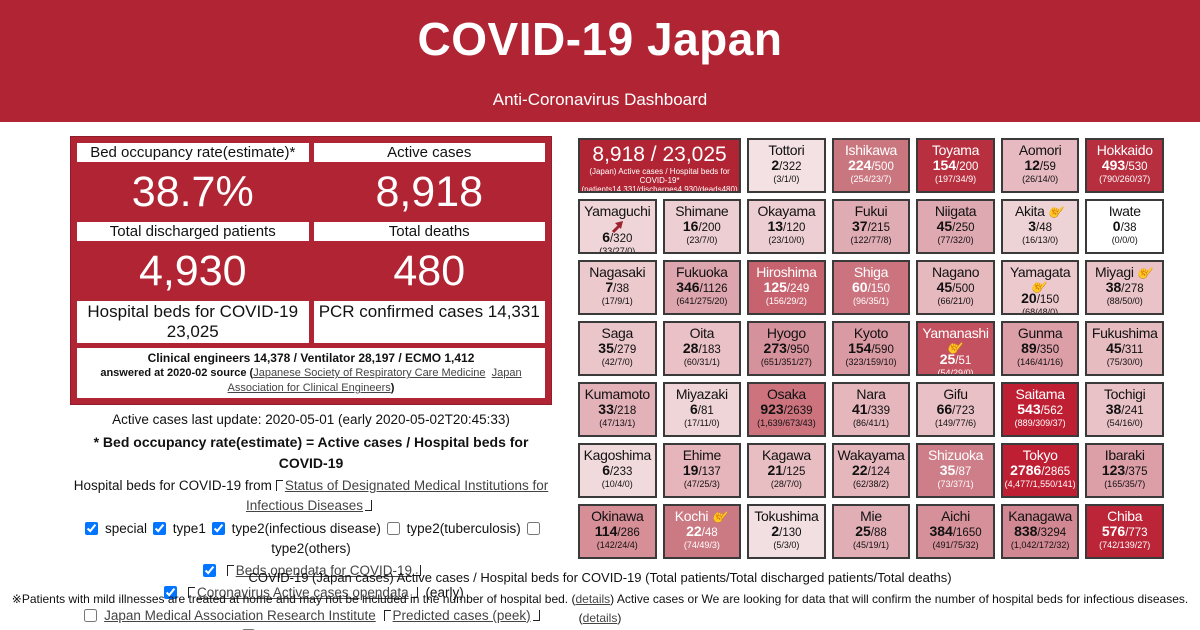 Image resolution: width=1200 pixels, height=630 pixels. I want to click on prefecture-tile: Chiba 576/773 (742/139/27), so click(1124, 531).